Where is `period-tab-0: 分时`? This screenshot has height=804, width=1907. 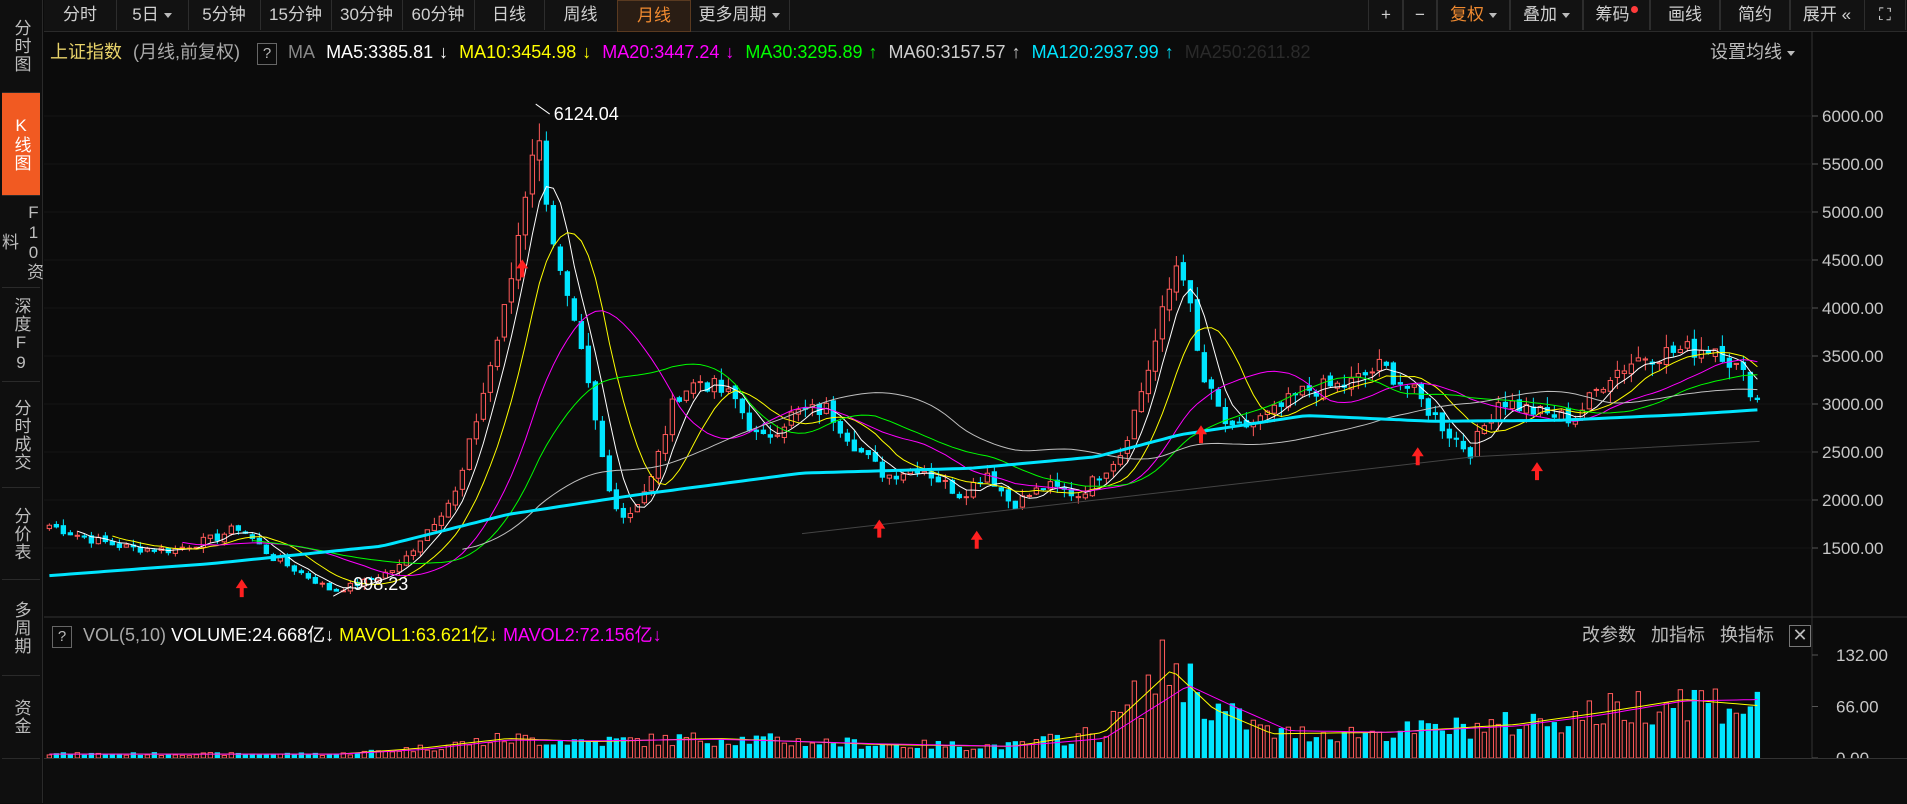
period-tab-0: 分时 is located at coordinates (80, 15).